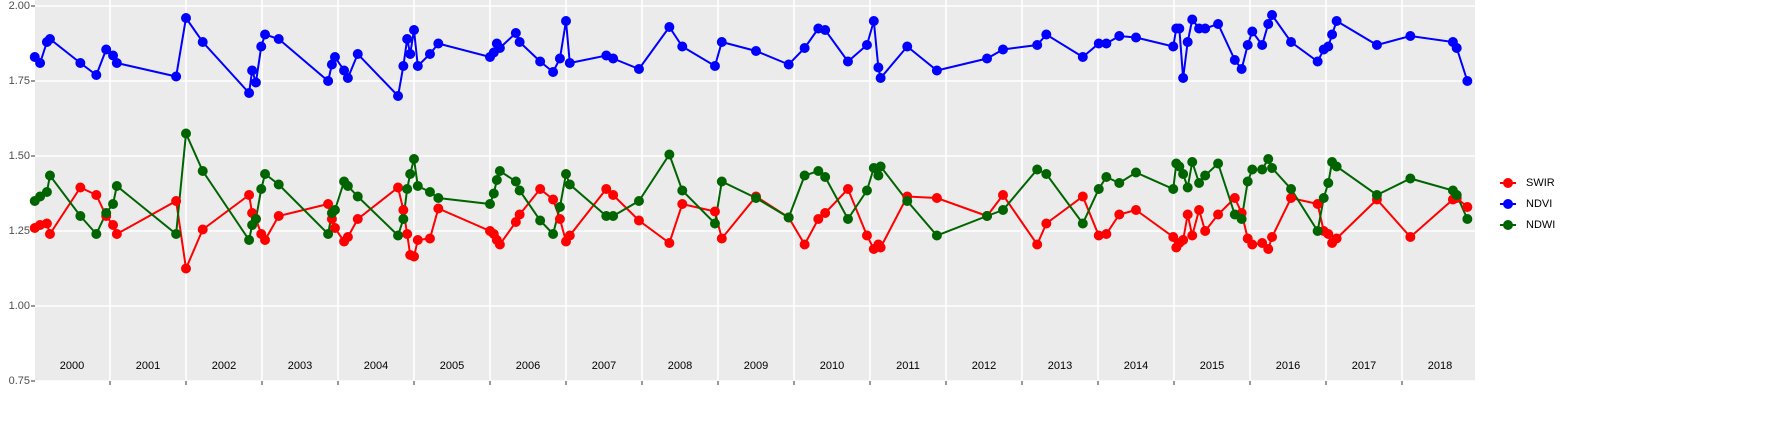  Describe the element at coordinates (1508, 204) in the screenshot. I see `legend-marker` at that location.